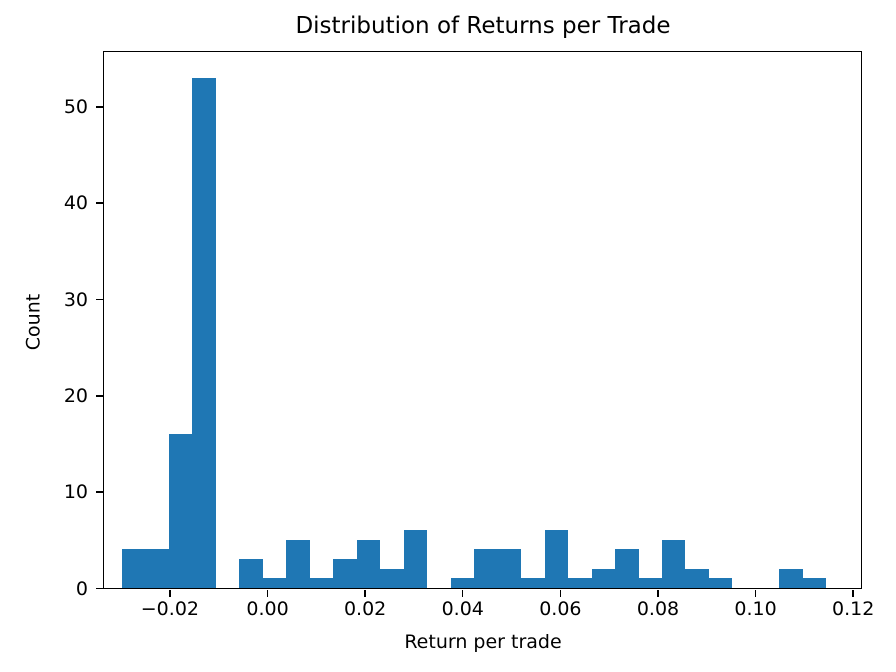  I want to click on chart-title: Distribution of Returns per Trade, so click(483, 26).